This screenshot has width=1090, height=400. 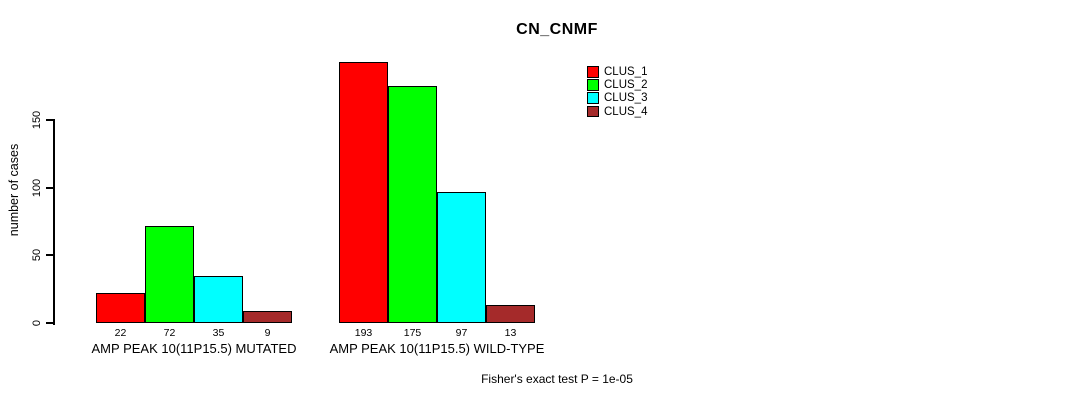 I want to click on bar-value-label: 22, so click(x=120, y=333).